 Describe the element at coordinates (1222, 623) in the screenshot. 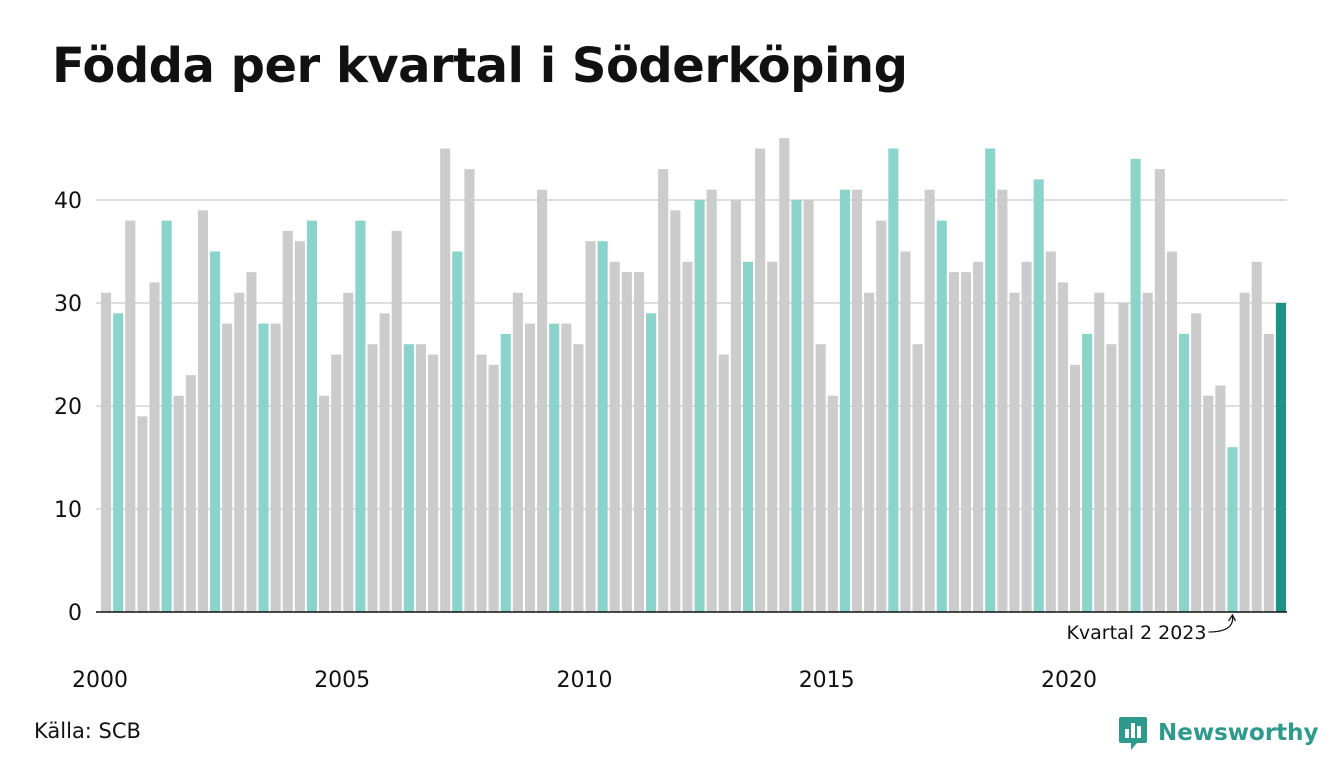

I see `annotation-arrow` at that location.